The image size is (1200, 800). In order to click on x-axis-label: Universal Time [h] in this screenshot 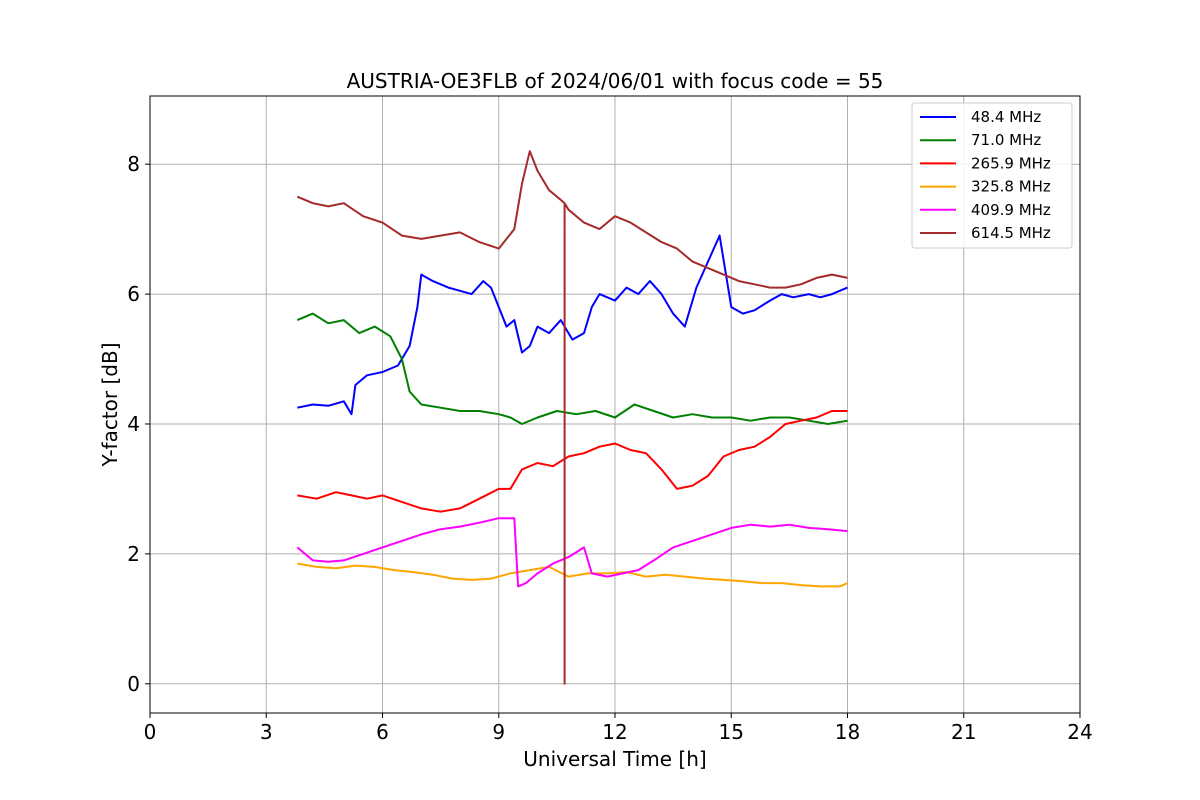, I will do `click(614, 759)`.